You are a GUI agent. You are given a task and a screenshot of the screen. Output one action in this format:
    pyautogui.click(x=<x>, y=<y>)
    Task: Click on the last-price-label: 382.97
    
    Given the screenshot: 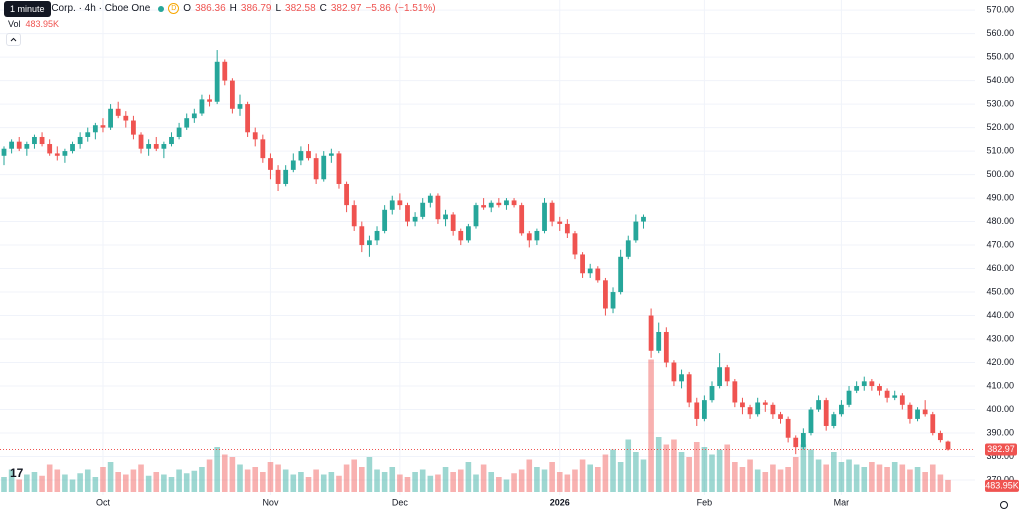 What is the action you would take?
    pyautogui.click(x=1001, y=449)
    